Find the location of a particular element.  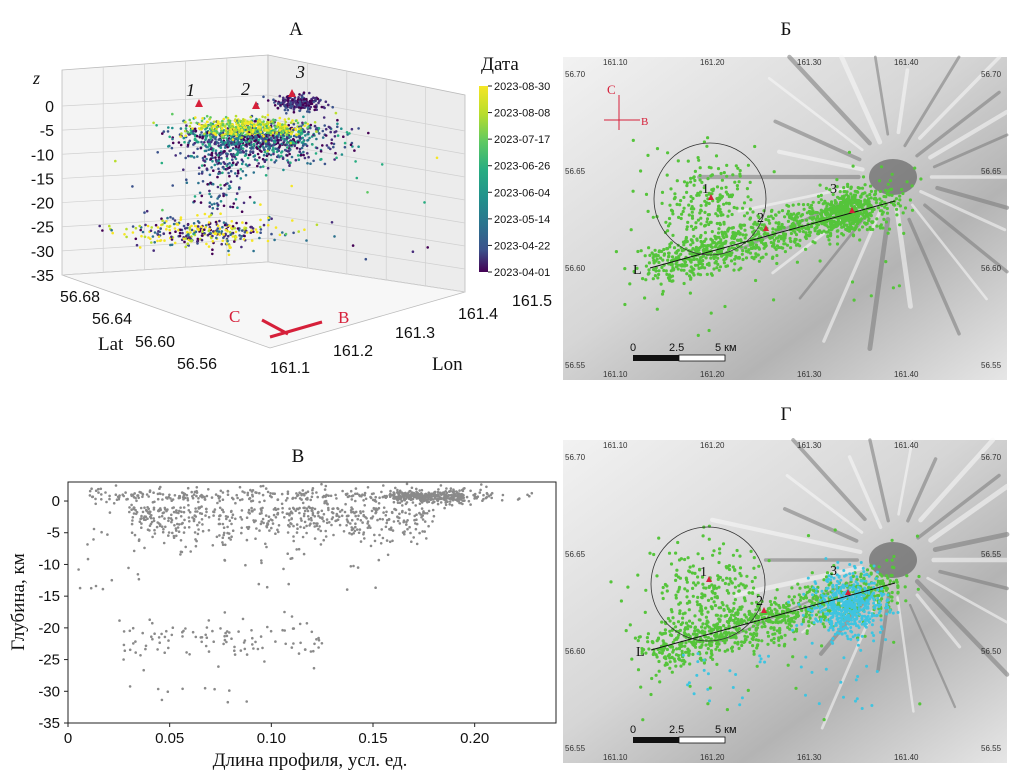

z-grid-left is located at coordinates (165, 220).